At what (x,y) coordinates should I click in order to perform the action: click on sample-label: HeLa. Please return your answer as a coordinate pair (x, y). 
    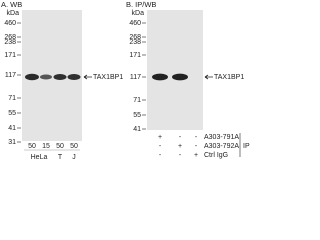
    Looking at the image, I should click on (39, 157).